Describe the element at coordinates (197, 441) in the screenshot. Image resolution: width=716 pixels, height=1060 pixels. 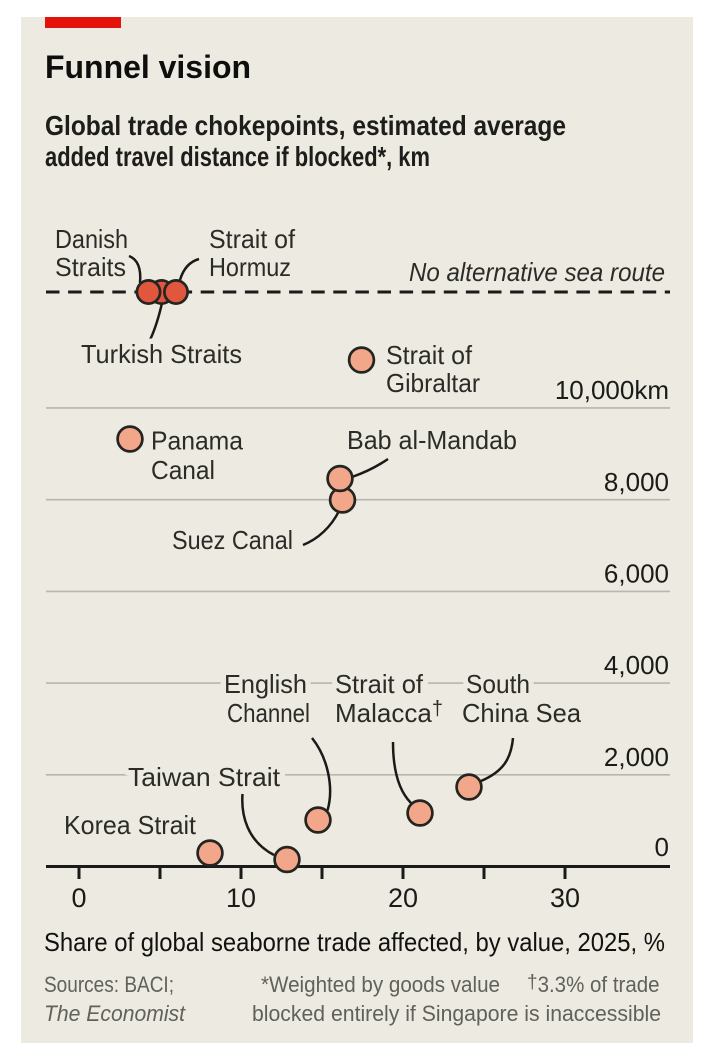
I see `svg-text: Panama` at that location.